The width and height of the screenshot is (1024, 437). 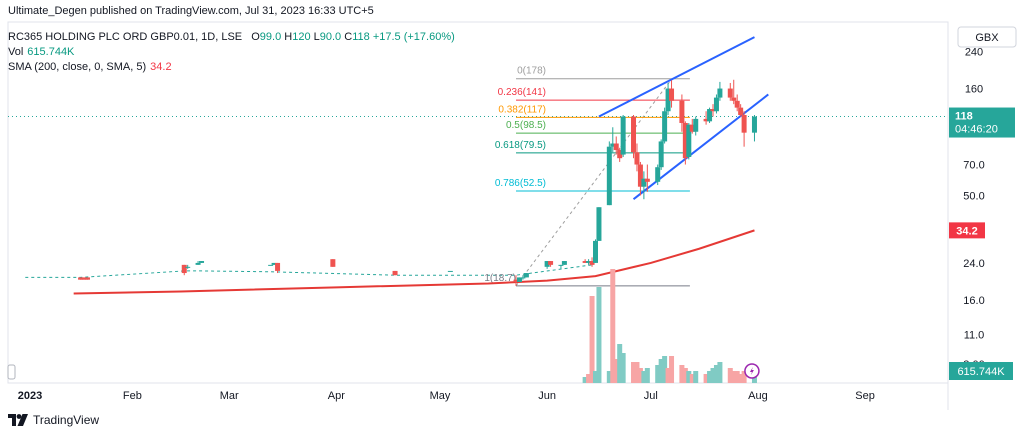 What do you see at coordinates (531, 71) in the screenshot?
I see `fib-level-label: 0(178)` at bounding box center [531, 71].